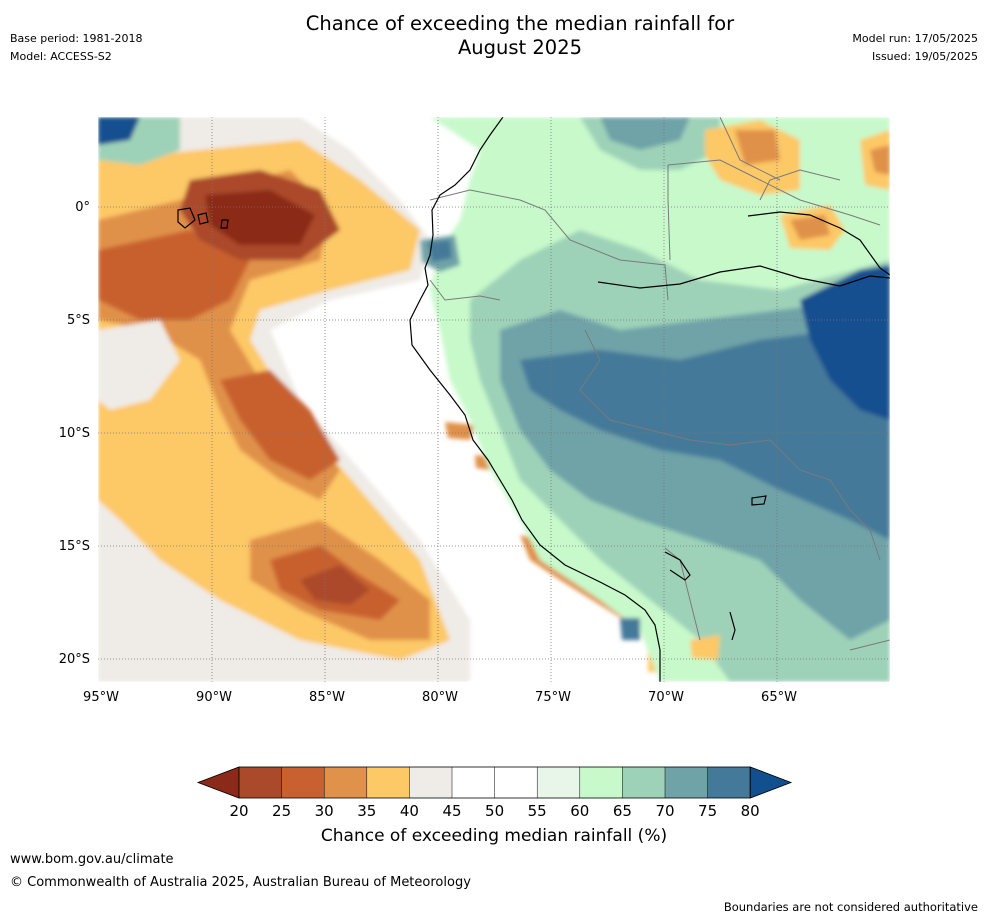 Image resolution: width=988 pixels, height=919 pixels. I want to click on lat-label: 10°S, so click(74, 433).